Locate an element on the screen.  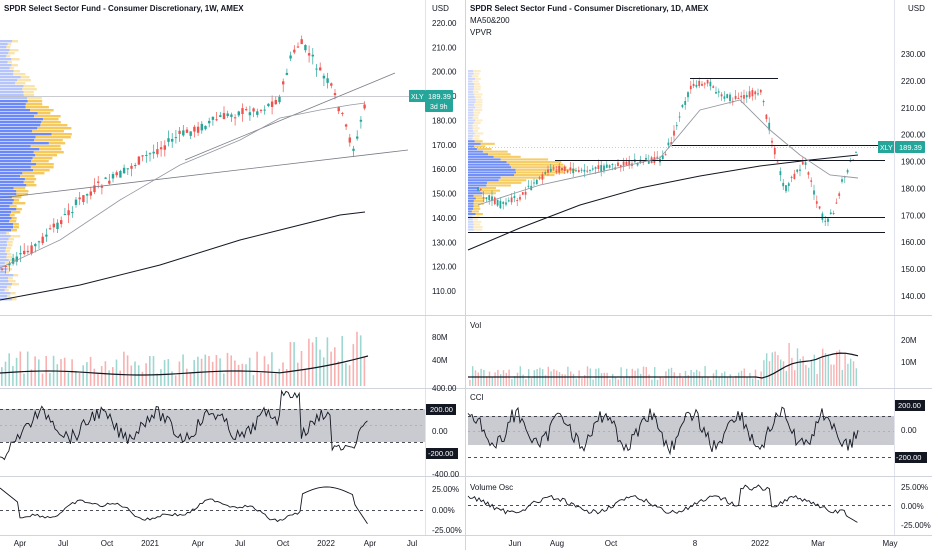
right-price-value: 189.39 is located at coordinates (910, 147).